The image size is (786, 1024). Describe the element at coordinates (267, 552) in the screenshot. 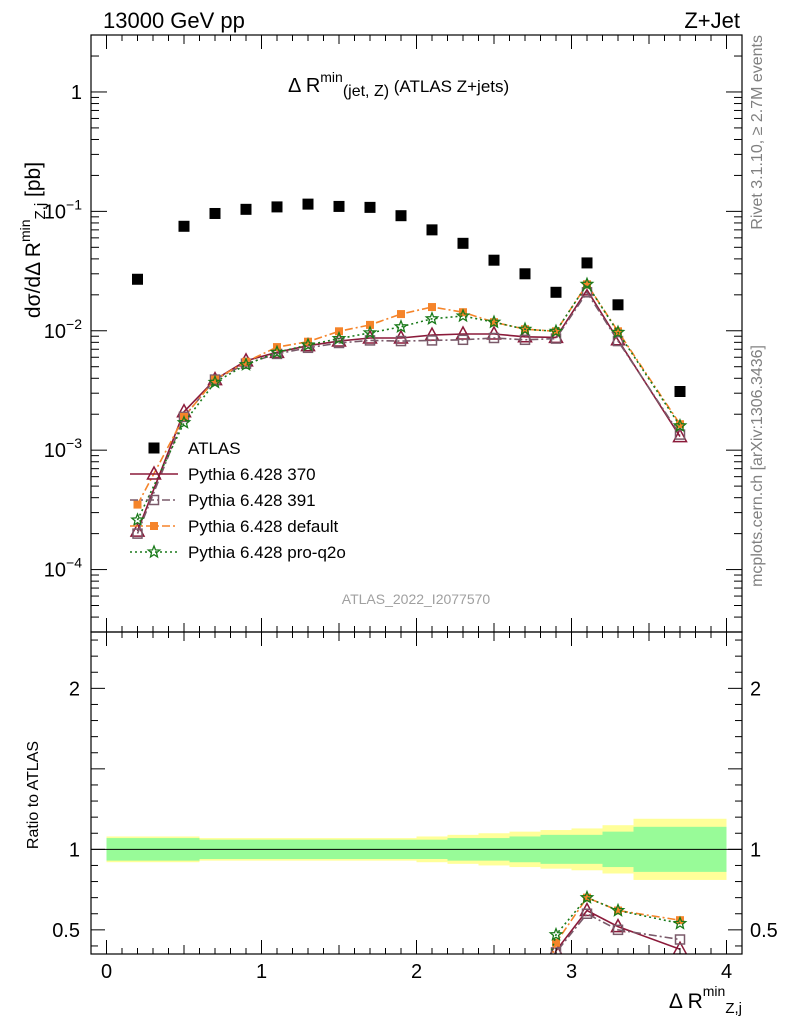

I see `legend-label: Pythia 6.428 pro-q2o` at that location.